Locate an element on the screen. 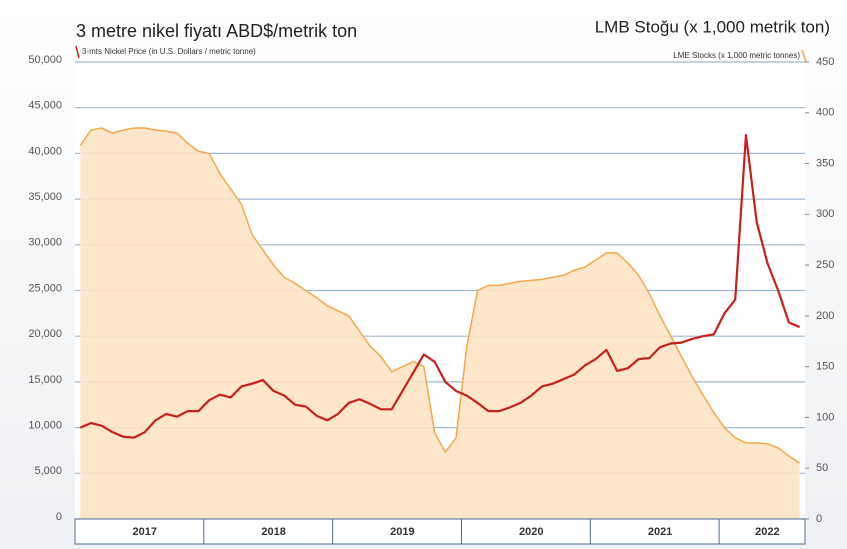  y-tick-label: 45,000 is located at coordinates (45, 106).